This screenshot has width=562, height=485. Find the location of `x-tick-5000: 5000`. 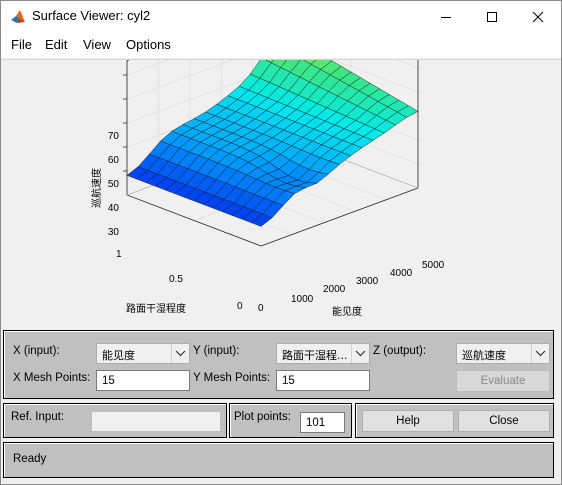

x-tick-5000: 5000 is located at coordinates (433, 265).